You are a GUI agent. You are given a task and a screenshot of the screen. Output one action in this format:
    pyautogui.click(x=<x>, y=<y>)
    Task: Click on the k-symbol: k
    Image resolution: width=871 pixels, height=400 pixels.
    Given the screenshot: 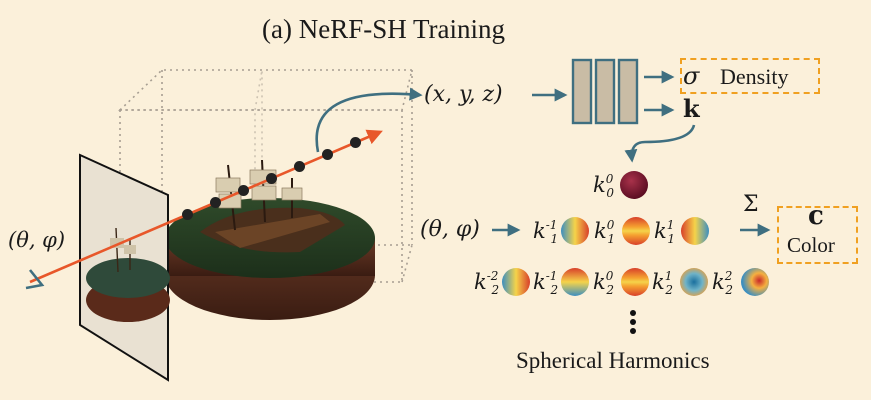 What is the action you would take?
    pyautogui.click(x=691, y=108)
    